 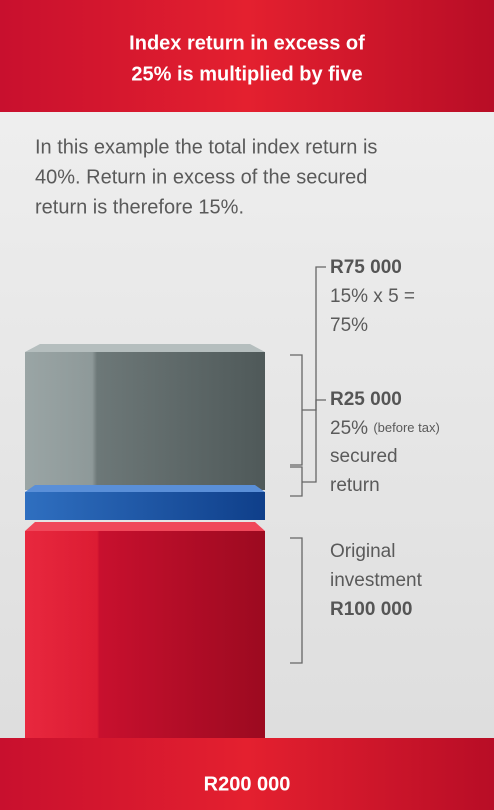 What do you see at coordinates (371, 609) in the screenshot?
I see `label-amount: R100 000` at bounding box center [371, 609].